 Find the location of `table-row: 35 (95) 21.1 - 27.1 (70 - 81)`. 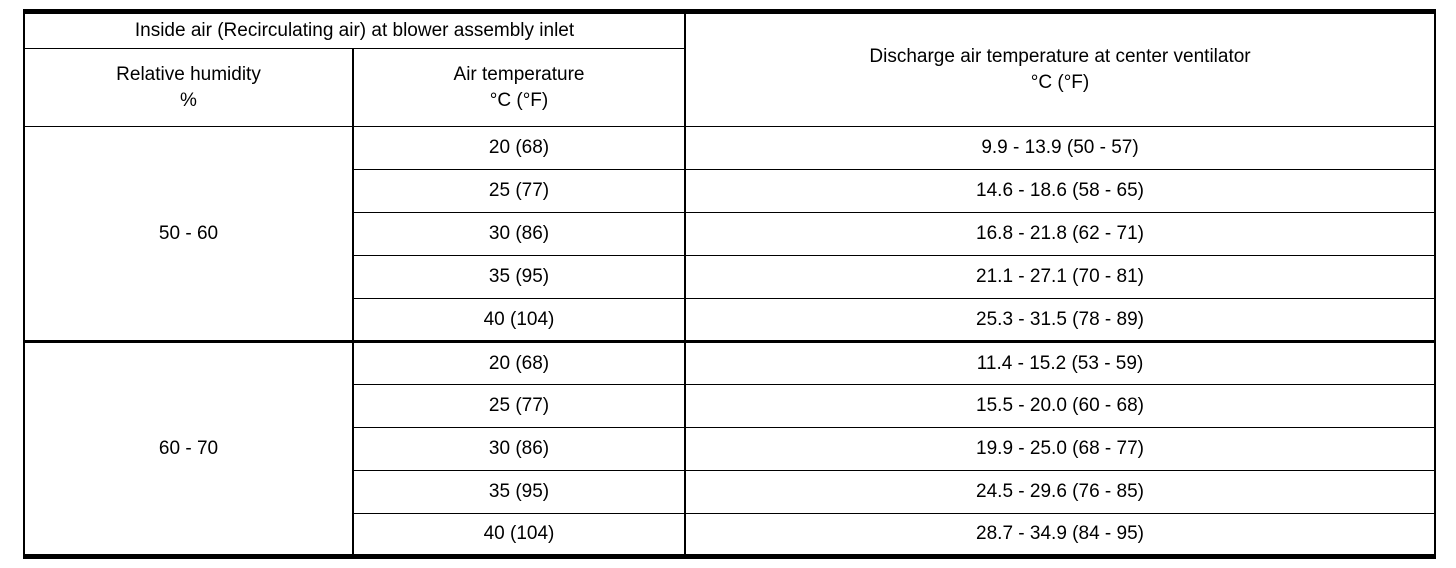

table-row: 35 (95) 21.1 - 27.1 (70 - 81) is located at coordinates (730, 277).